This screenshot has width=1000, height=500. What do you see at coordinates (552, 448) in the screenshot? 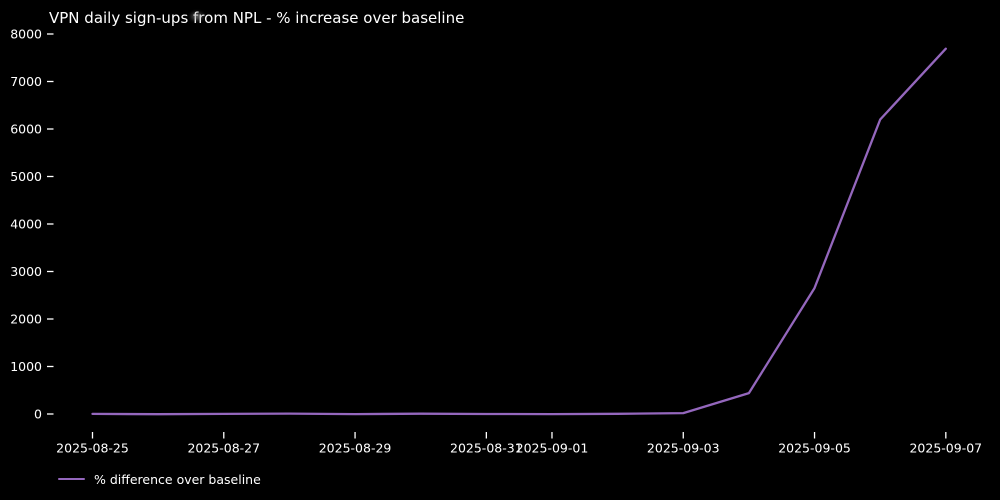
I see `x-tick-label: 2025-09-01` at bounding box center [552, 448].